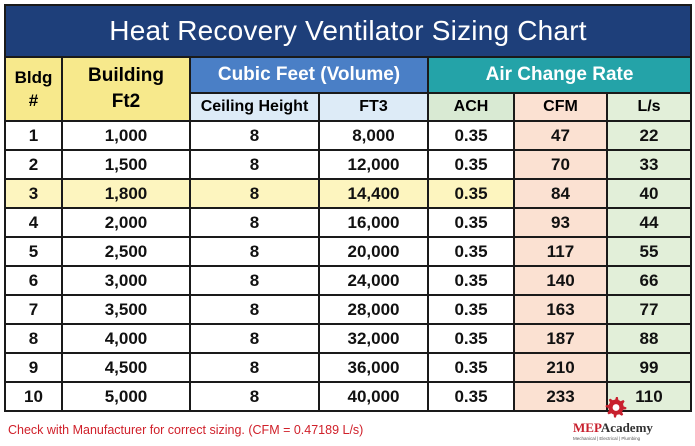 Image resolution: width=695 pixels, height=446 pixels. I want to click on ft3-cell: 36,000, so click(373, 367).